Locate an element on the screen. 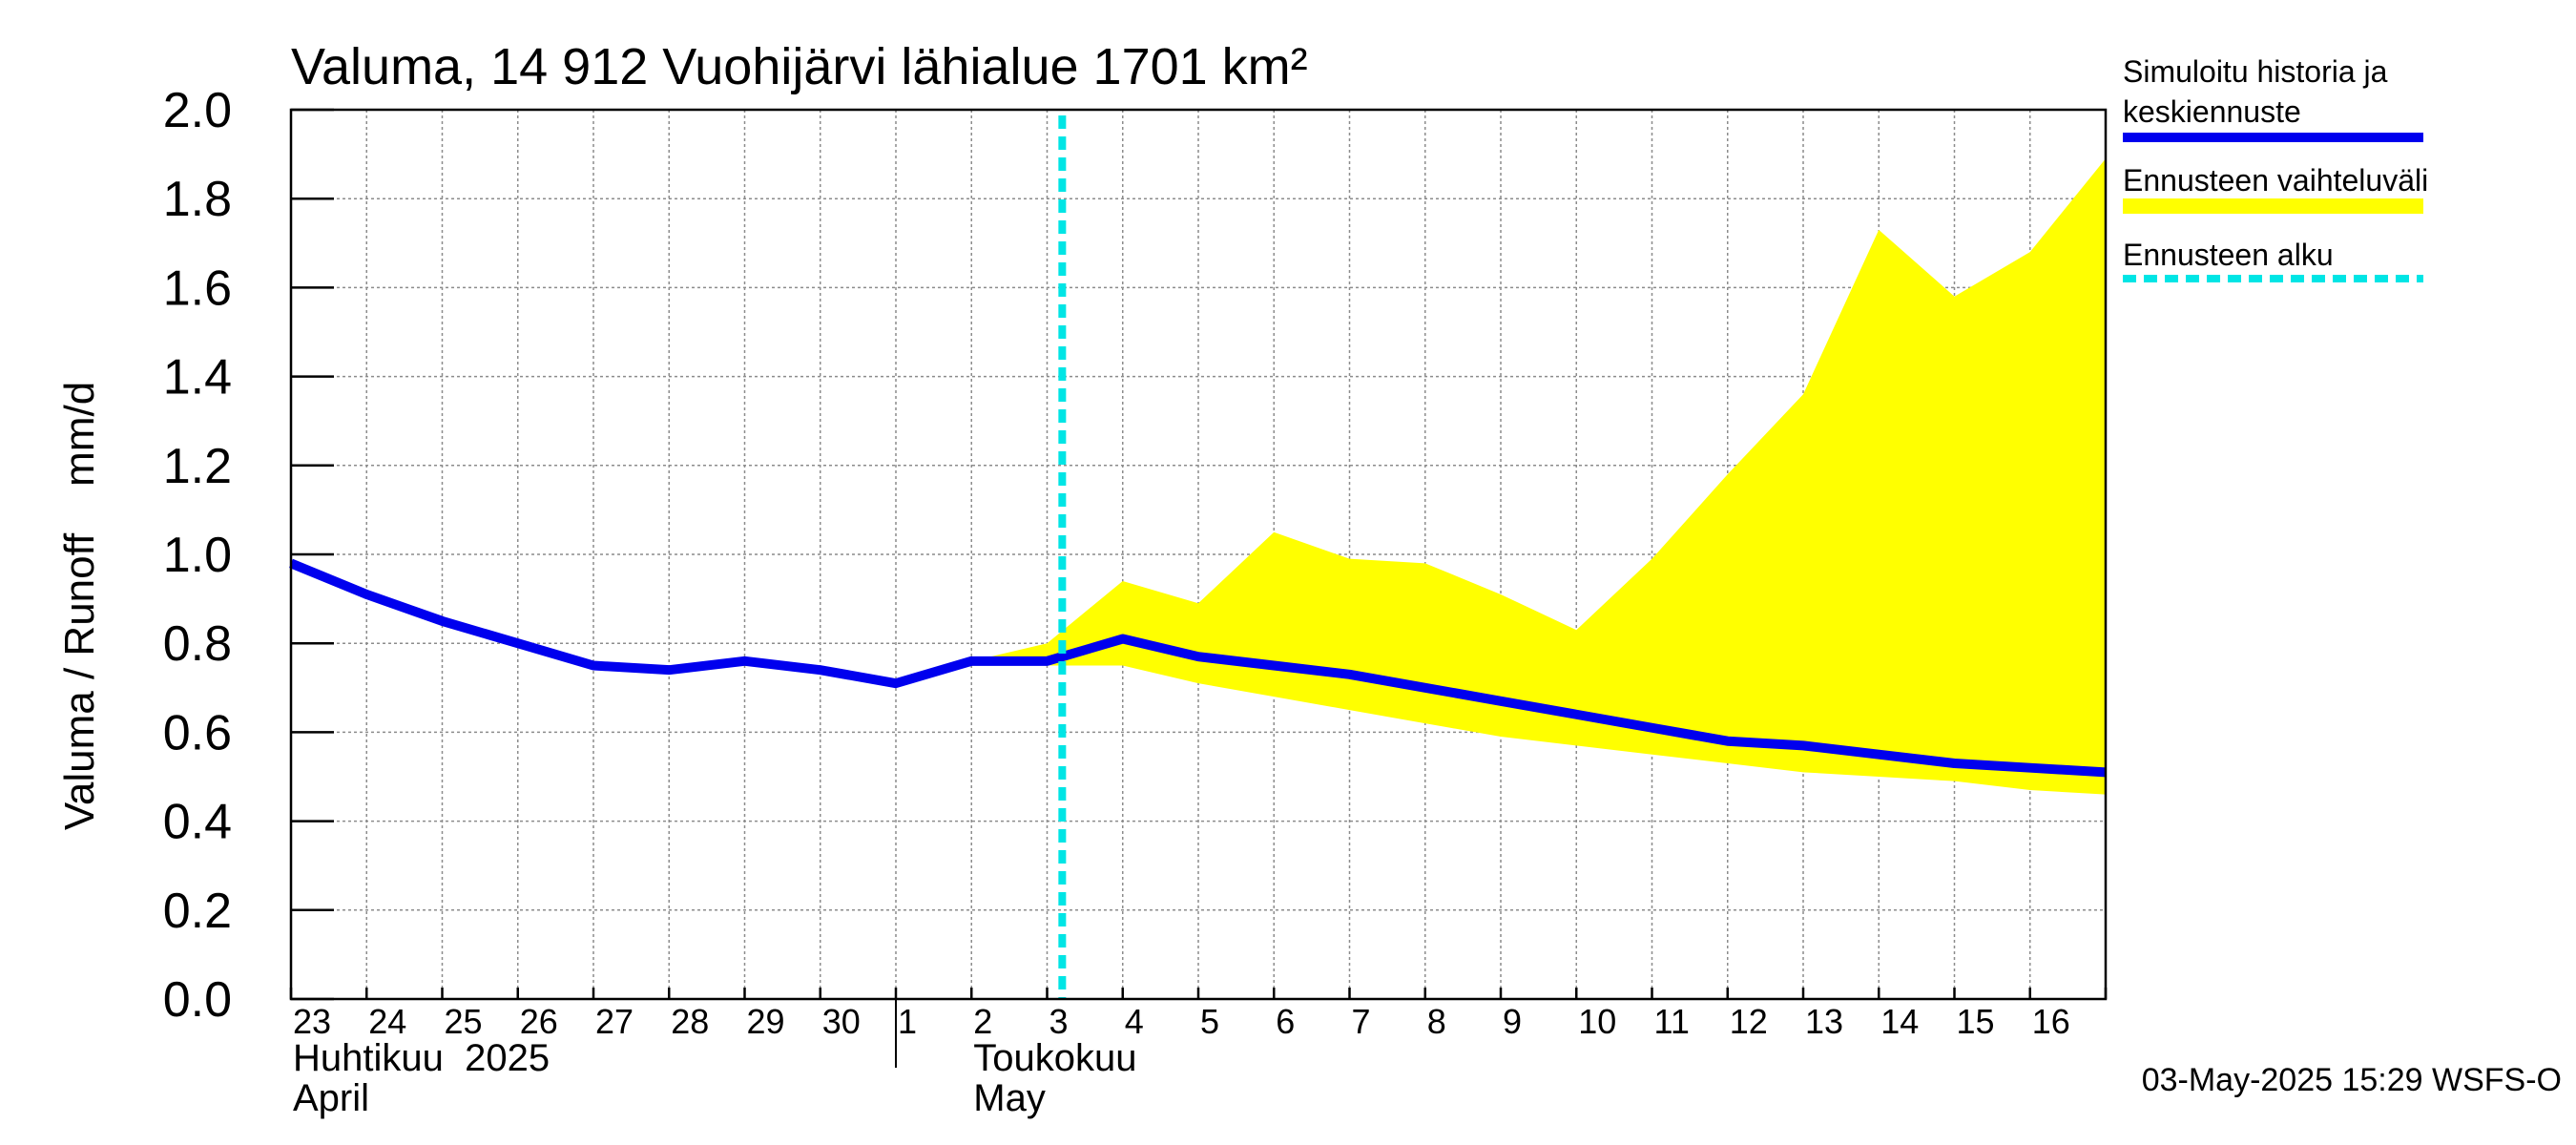 Image resolution: width=2576 pixels, height=1145 pixels. x-tick-label: 26 is located at coordinates (539, 1022).